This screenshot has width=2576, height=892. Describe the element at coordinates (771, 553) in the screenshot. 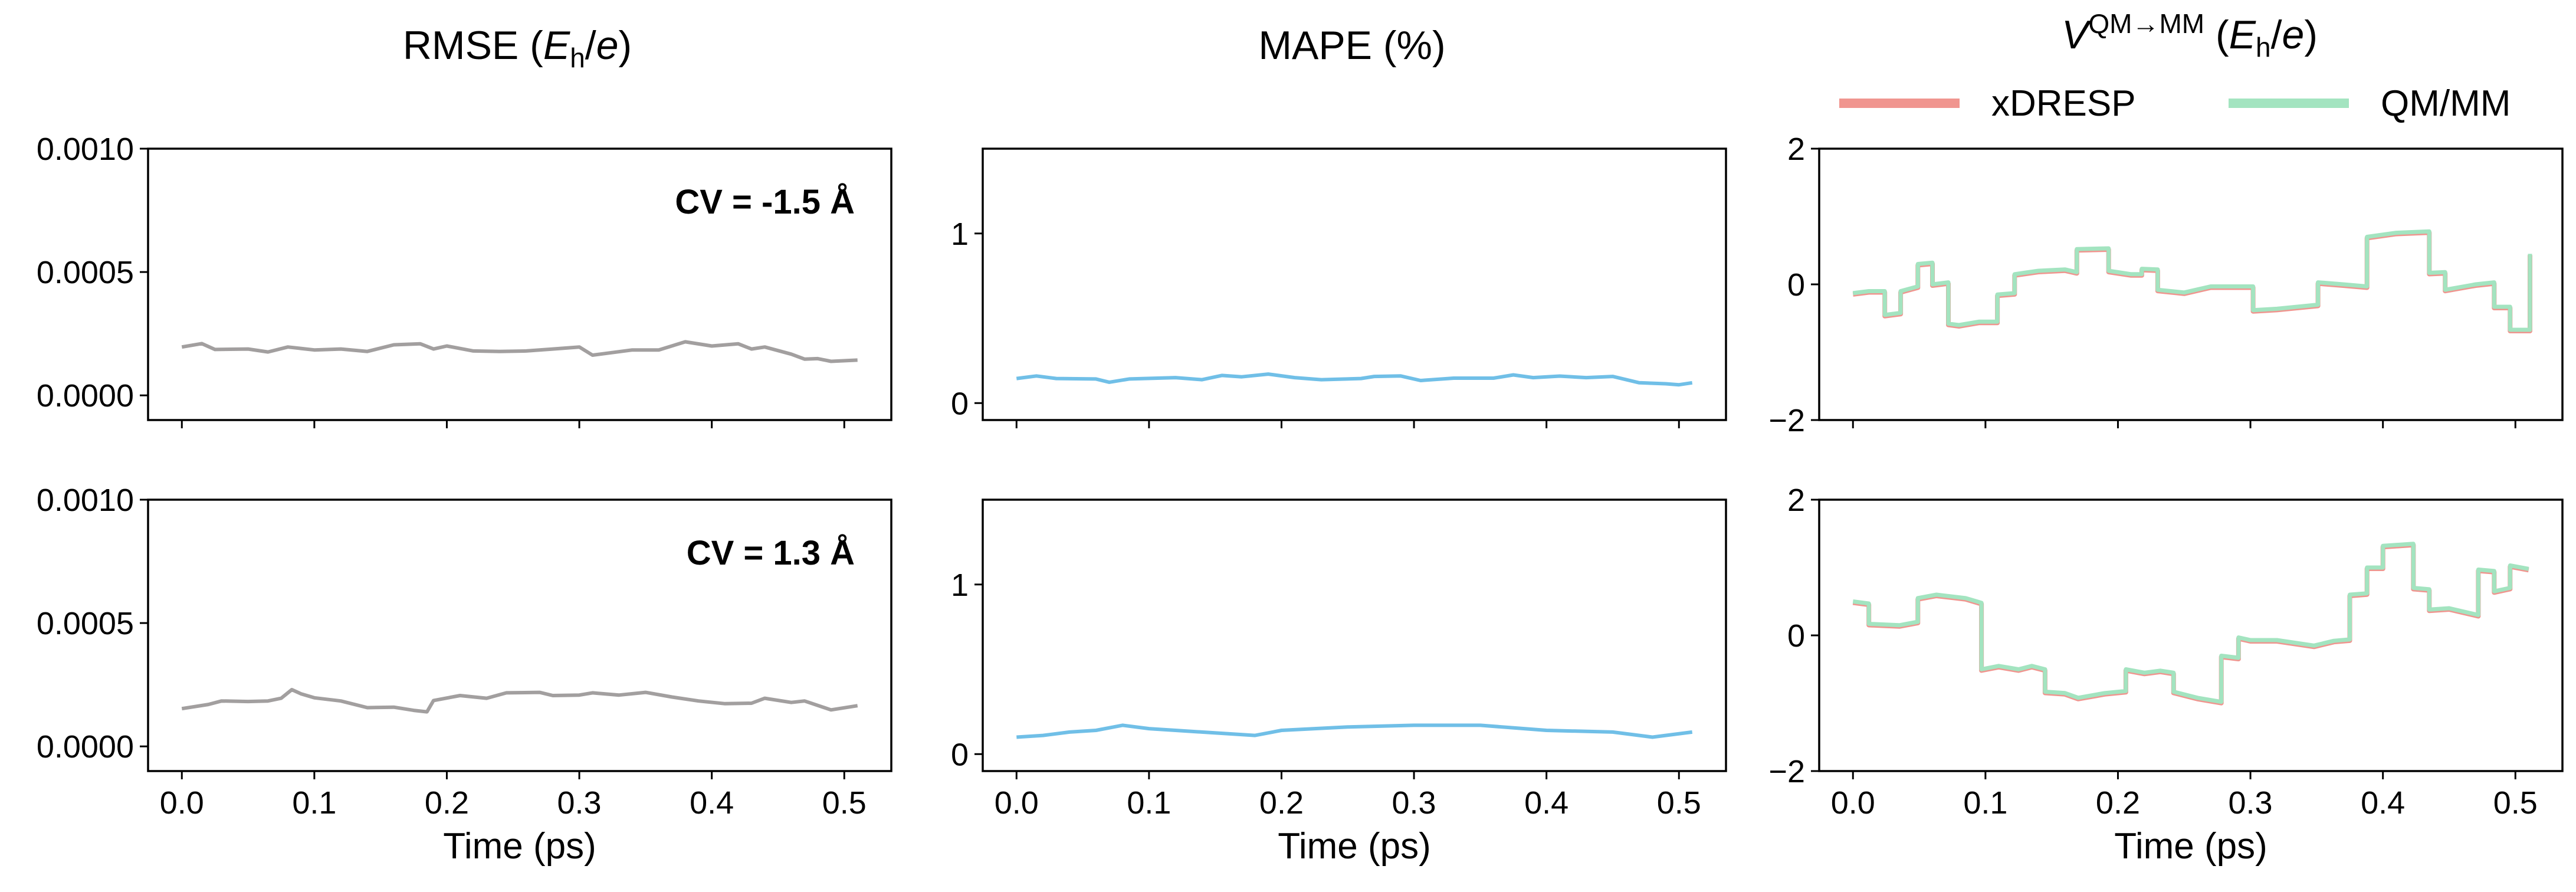

I see `cv-annotation: CV = 1.3 Å` at that location.